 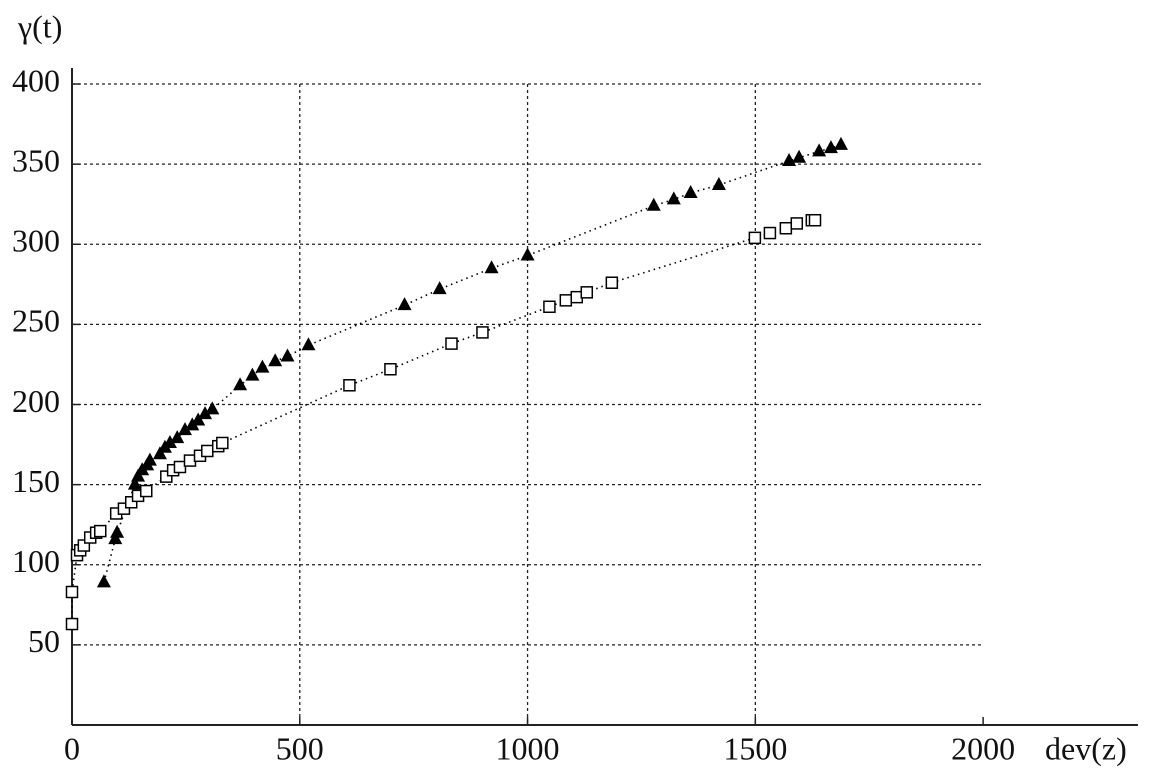 What do you see at coordinates (36, 481) in the screenshot?
I see `y-tick-label: 150` at bounding box center [36, 481].